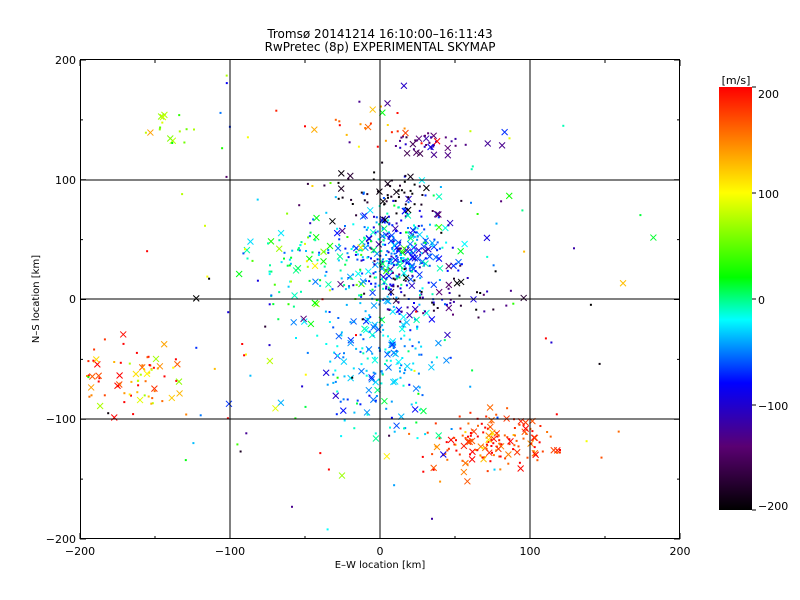 The height and width of the screenshot is (600, 800). Describe the element at coordinates (378, 551) in the screenshot. I see `x-tick-labels: −200 −100 0 100 200` at that location.